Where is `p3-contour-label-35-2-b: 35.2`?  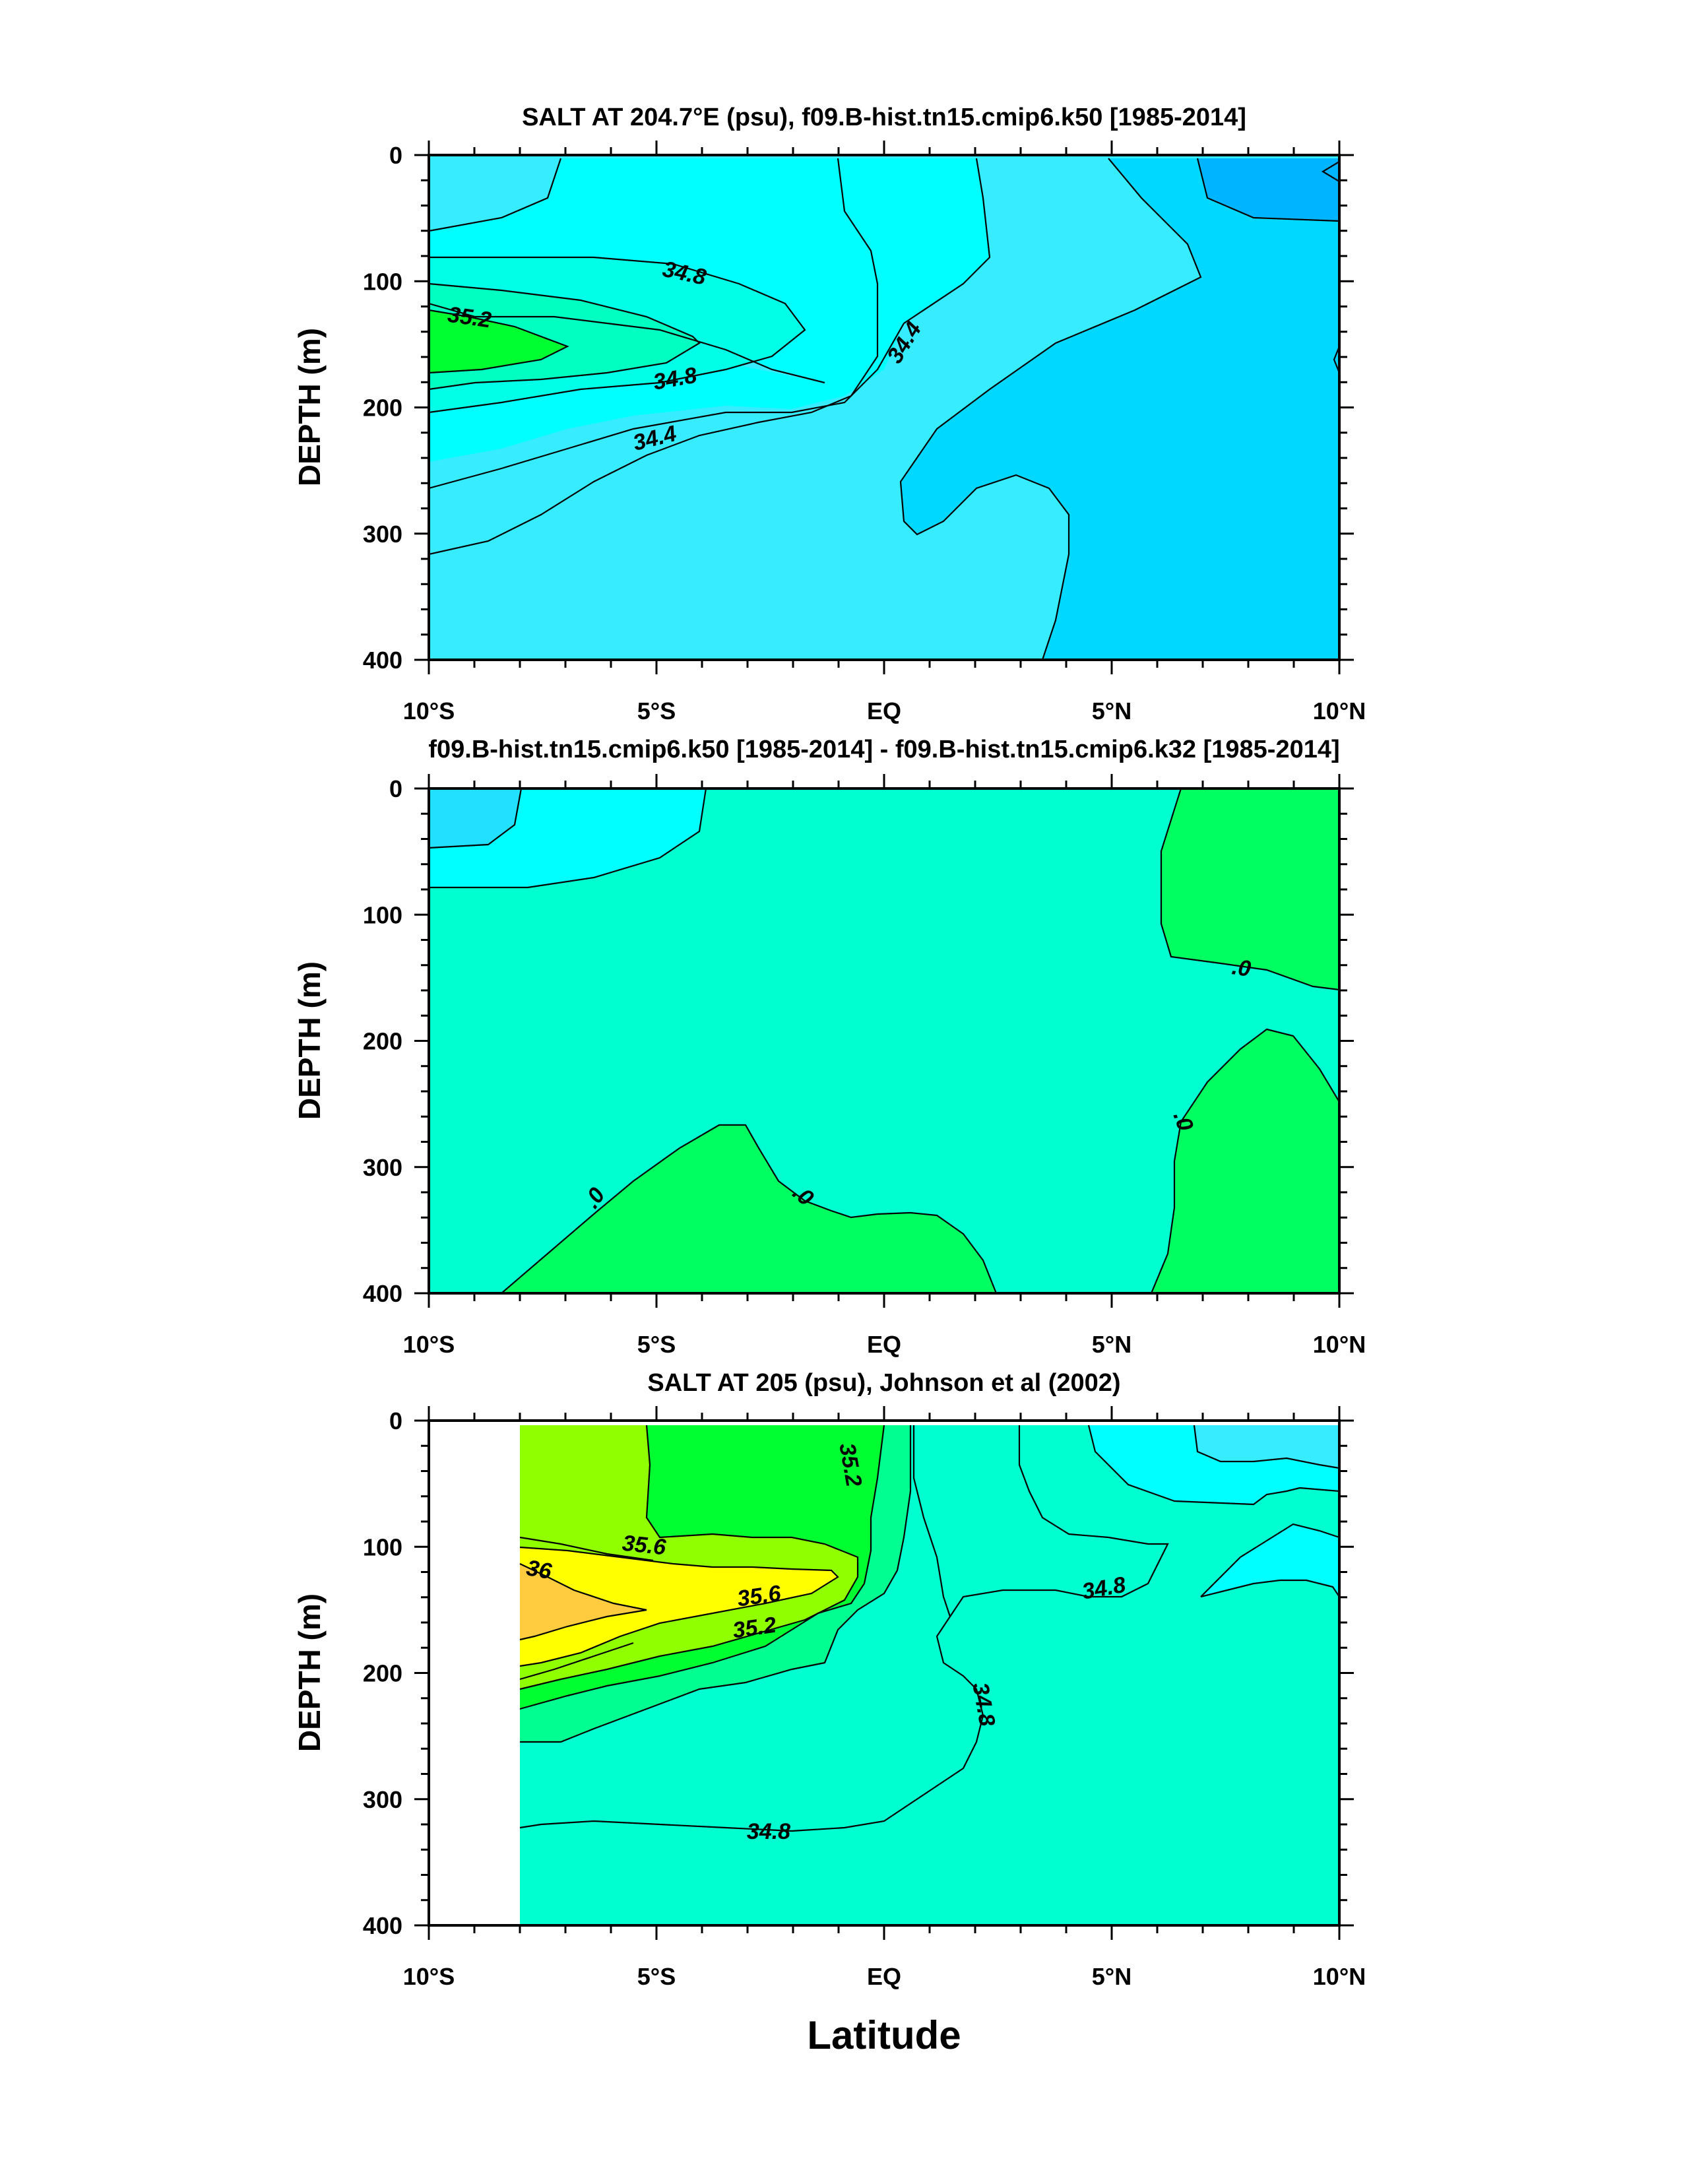
p3-contour-label-35-2-b: 35.2 is located at coordinates (754, 1628).